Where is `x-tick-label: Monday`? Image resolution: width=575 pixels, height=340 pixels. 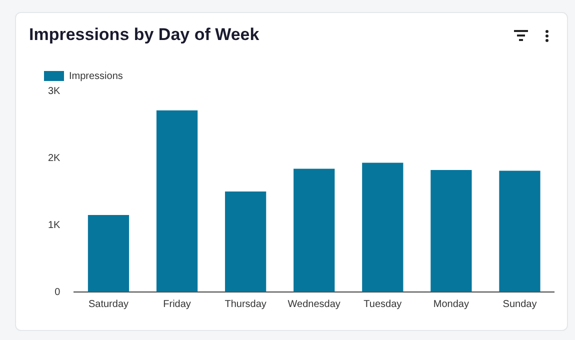 x-tick-label: Monday is located at coordinates (451, 304).